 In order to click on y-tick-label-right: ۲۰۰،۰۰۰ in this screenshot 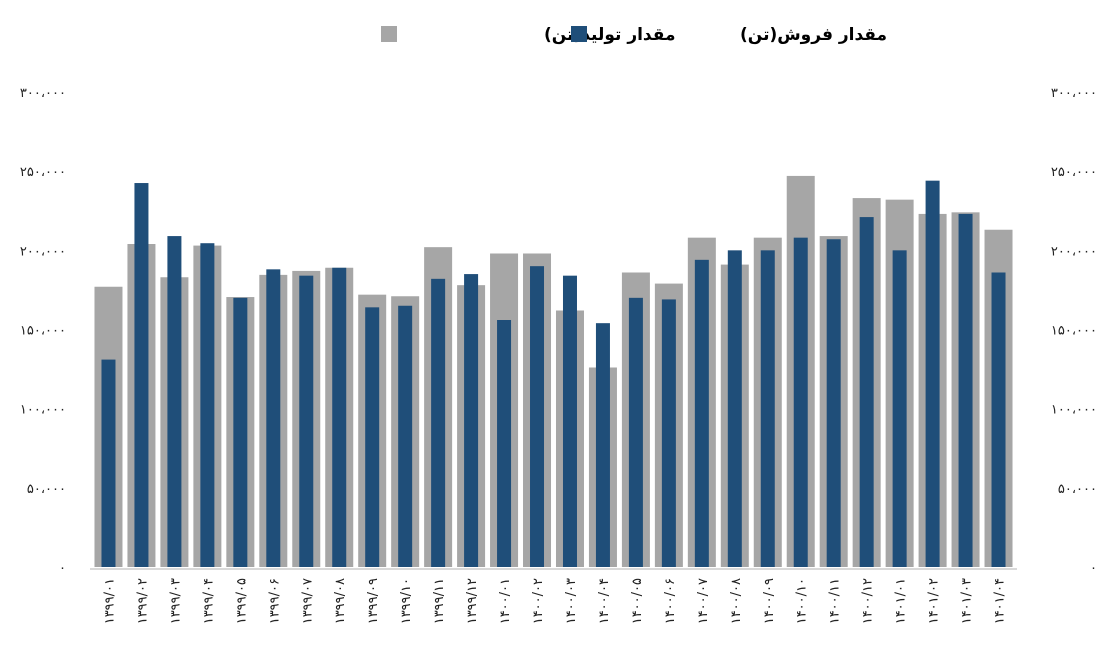, I will do `click(1074, 251)`.